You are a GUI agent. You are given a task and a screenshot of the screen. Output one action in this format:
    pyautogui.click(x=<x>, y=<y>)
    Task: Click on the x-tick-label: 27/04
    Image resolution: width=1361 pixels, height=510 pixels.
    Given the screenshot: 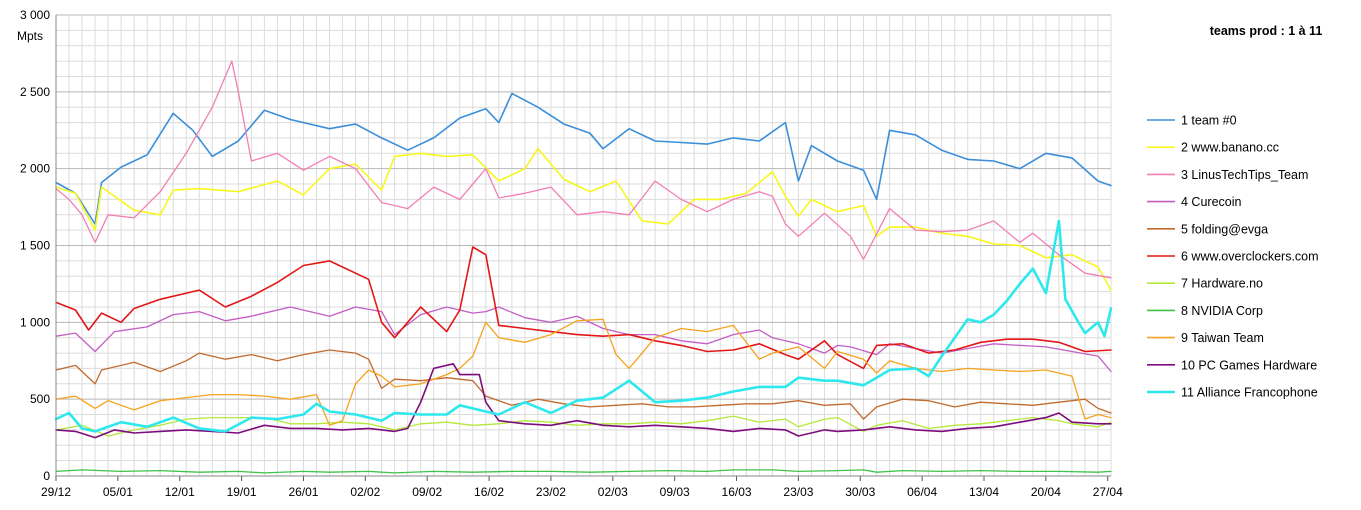 What is the action you would take?
    pyautogui.click(x=1108, y=492)
    